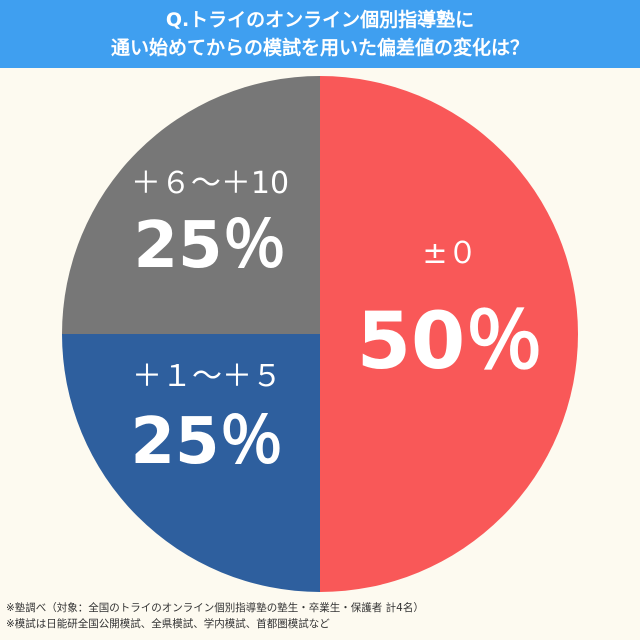 This screenshot has height=640, width=640. I want to click on slice-category-label: ＋１〜＋５, so click(207, 376).